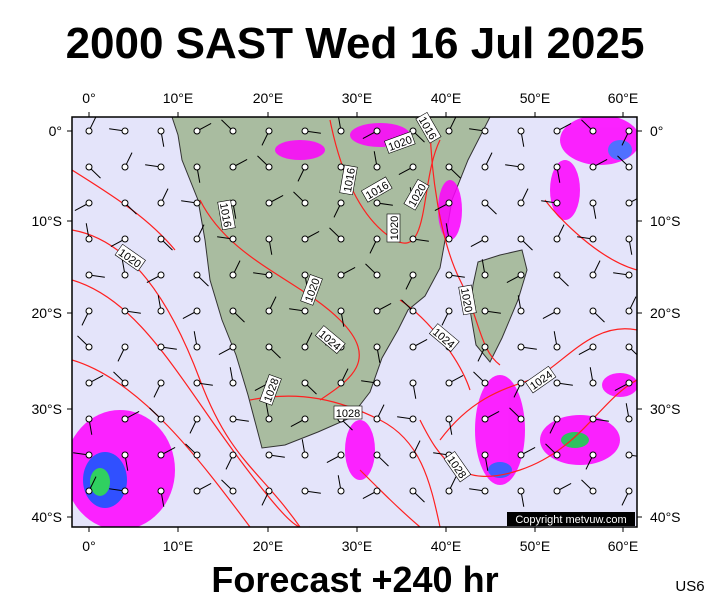  What do you see at coordinates (354, 579) in the screenshot?
I see `footer: Forecast +240 hr` at bounding box center [354, 579].